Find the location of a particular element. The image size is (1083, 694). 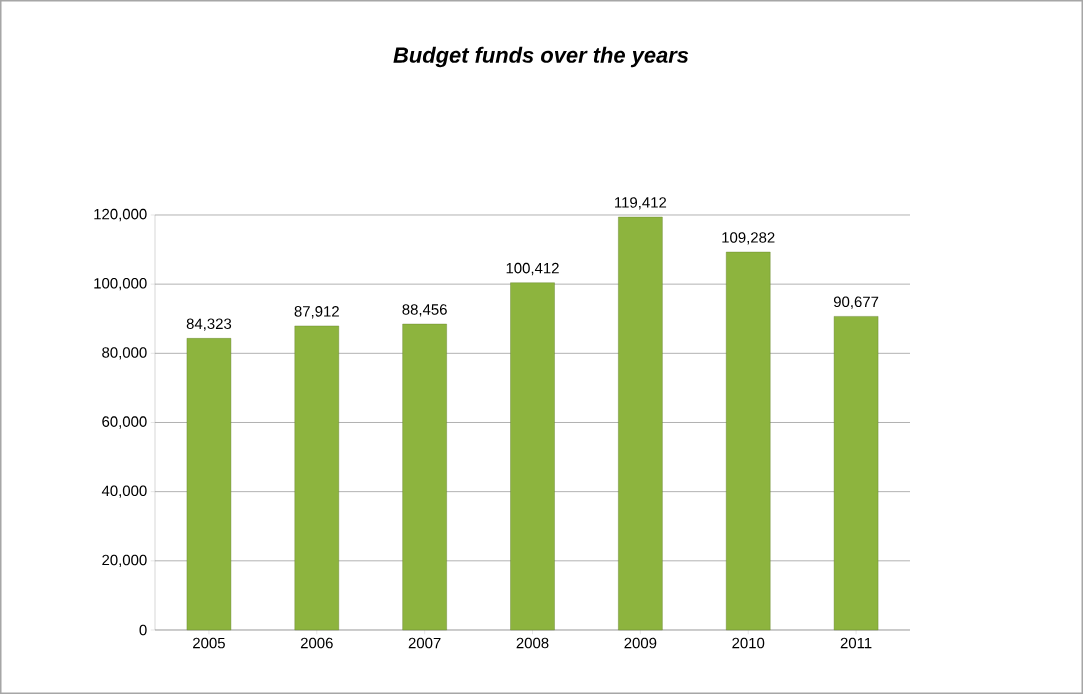

y-tick-label: 120,000 is located at coordinates (120, 215).